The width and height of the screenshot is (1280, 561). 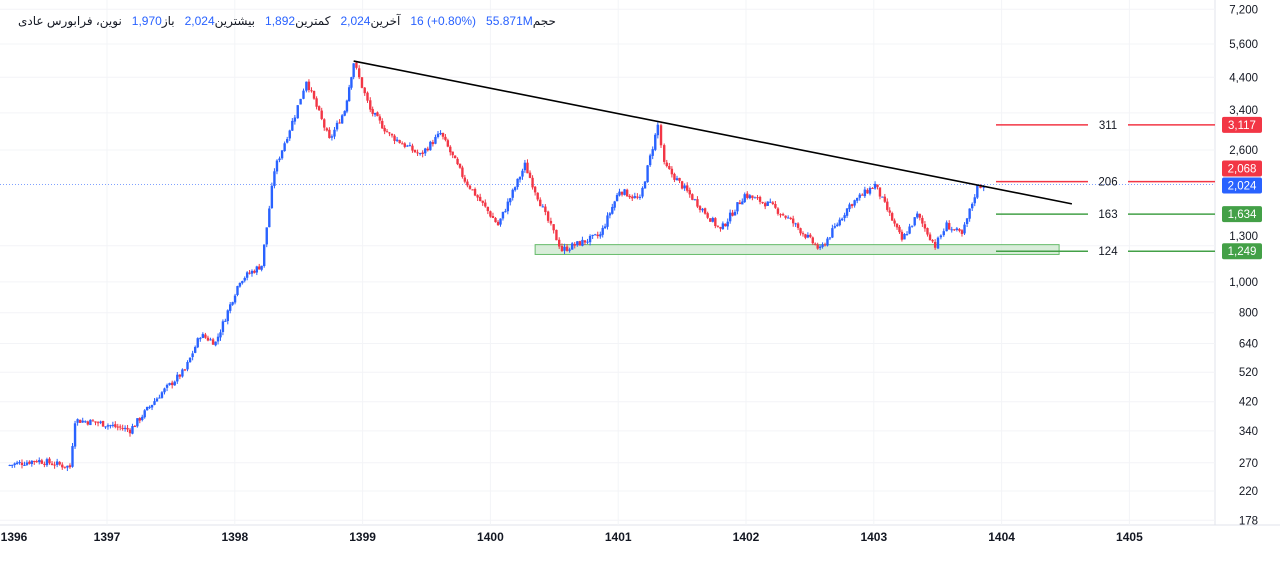 I want to click on volume-stat: 55.871M حجم, so click(x=521, y=21).